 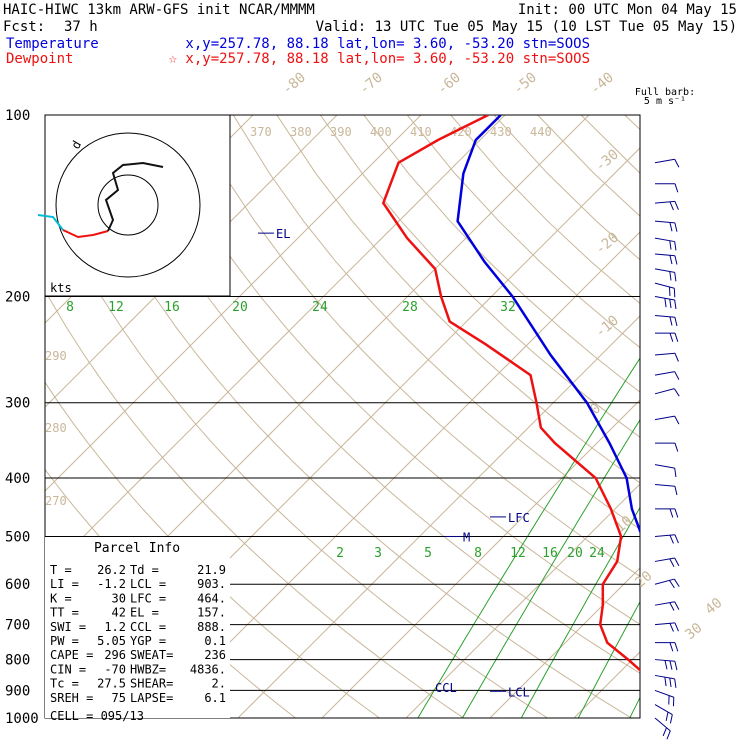 What do you see at coordinates (215, 641) in the screenshot?
I see `parcel-value: 0.1` at bounding box center [215, 641].